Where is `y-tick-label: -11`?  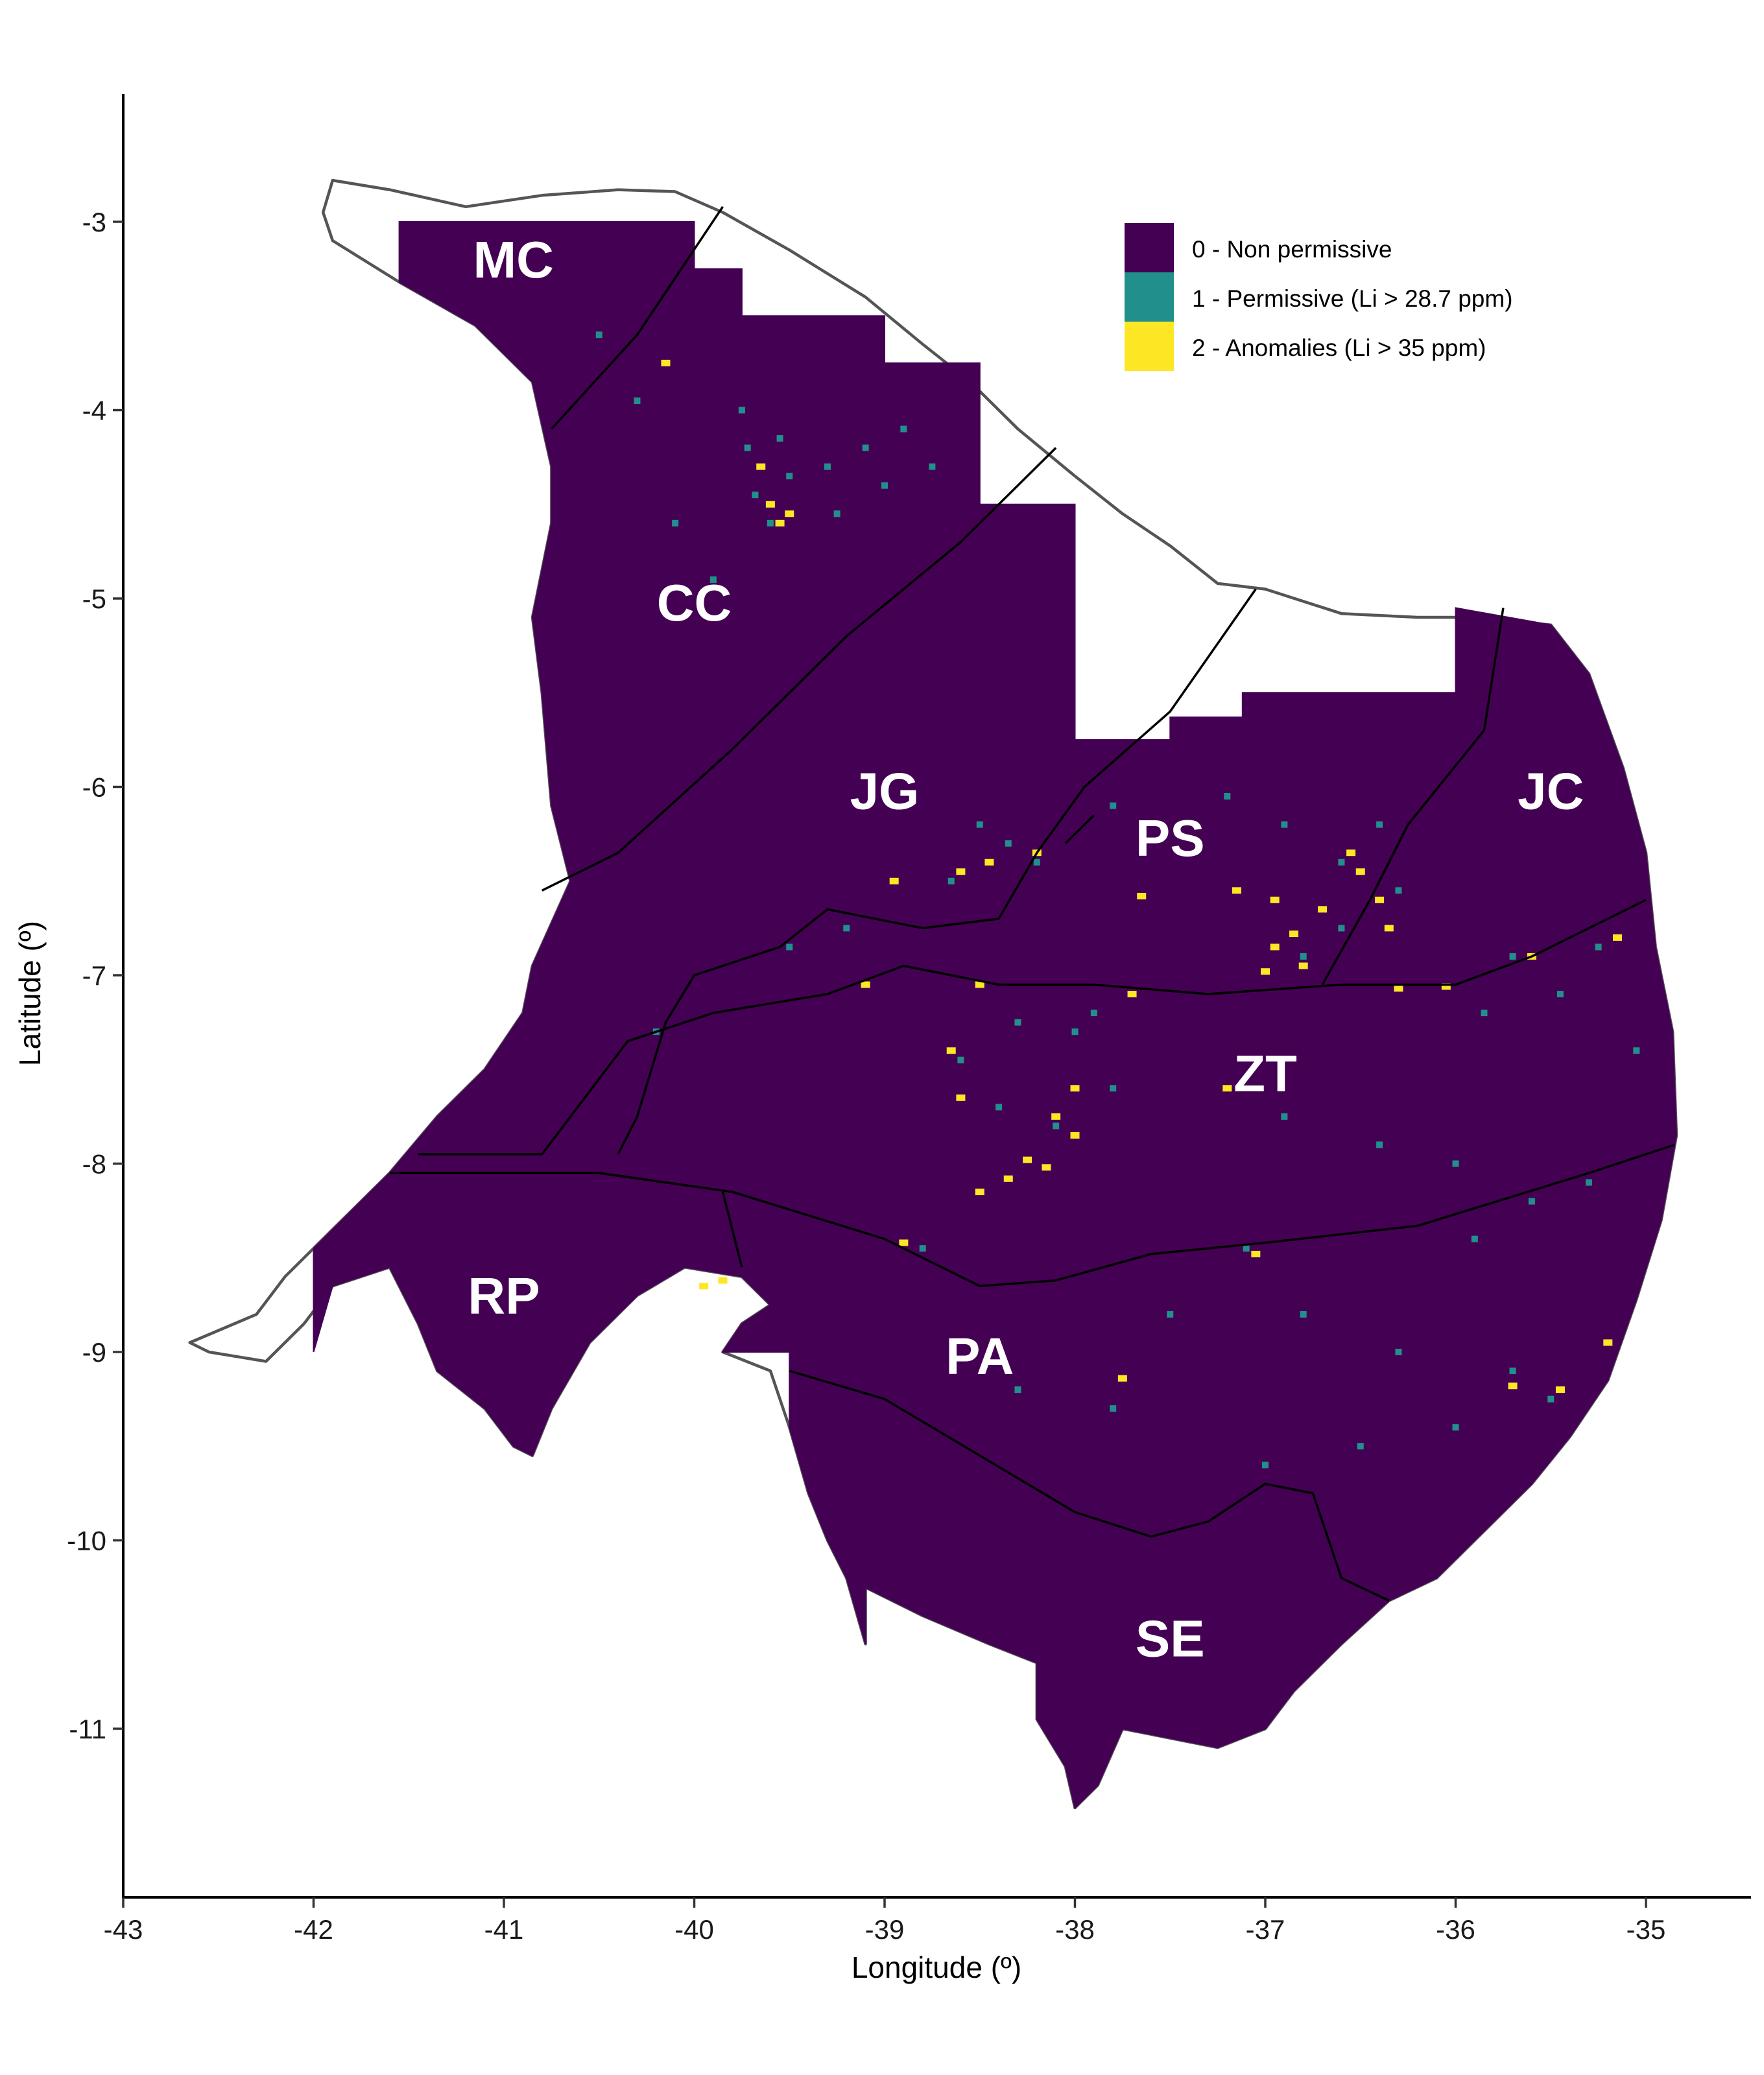
y-tick-label: -11 is located at coordinates (87, 1729).